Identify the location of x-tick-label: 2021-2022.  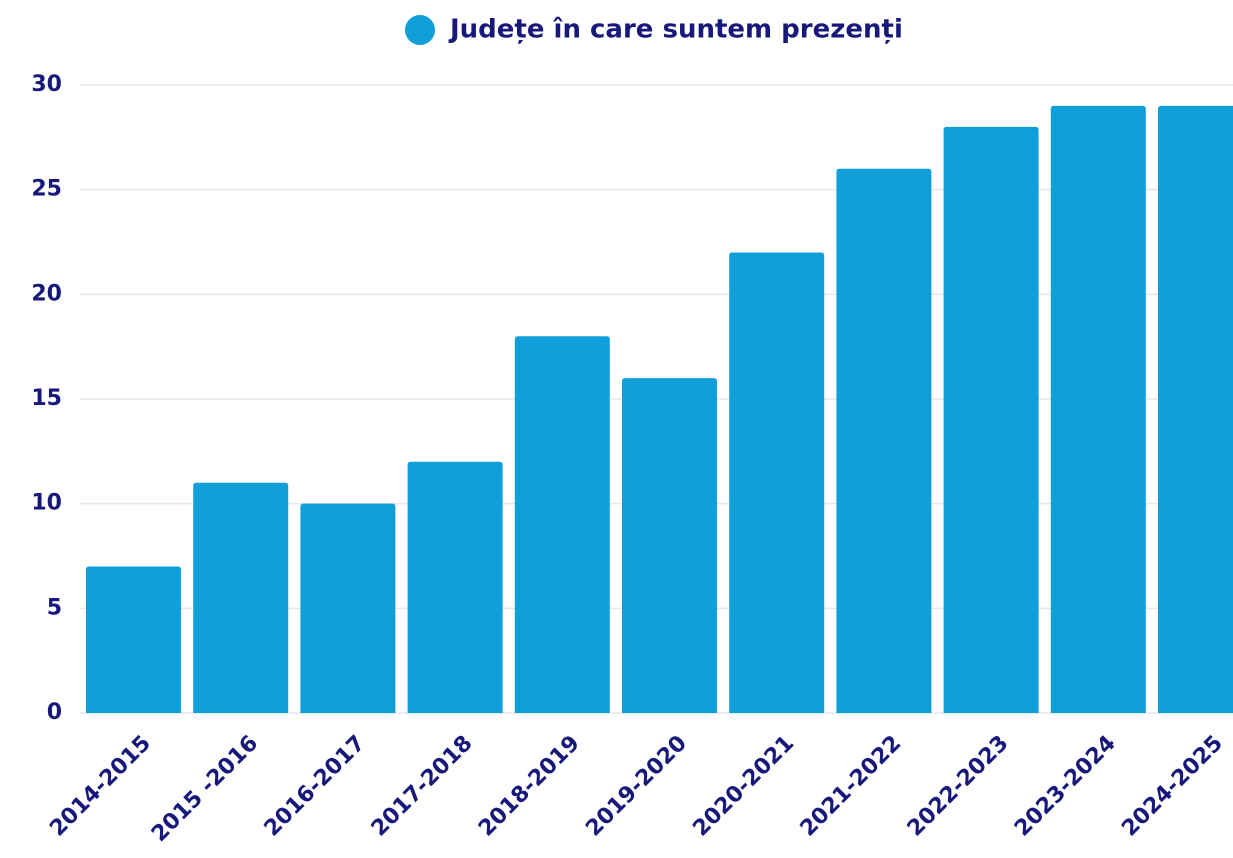
(851, 786).